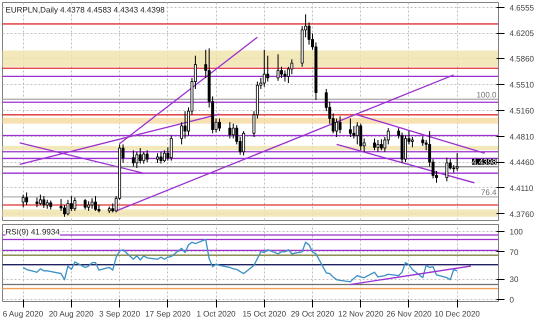 Image resolution: width=536 pixels, height=321 pixels. What do you see at coordinates (264, 314) in the screenshot?
I see `x-tick-label: 15 Oct 2020` at bounding box center [264, 314].